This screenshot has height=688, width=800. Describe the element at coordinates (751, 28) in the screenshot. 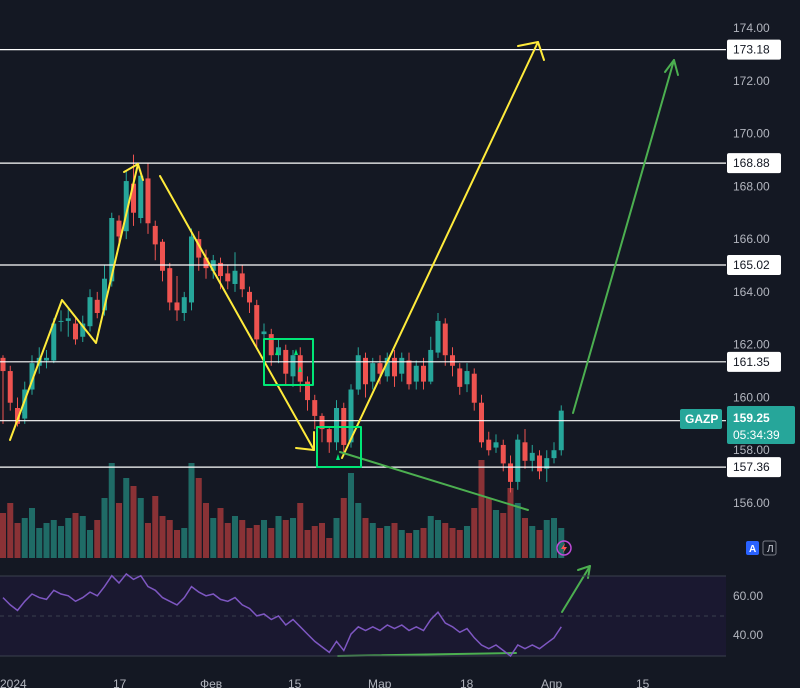

I see `y-tick-label: 174.00` at that location.